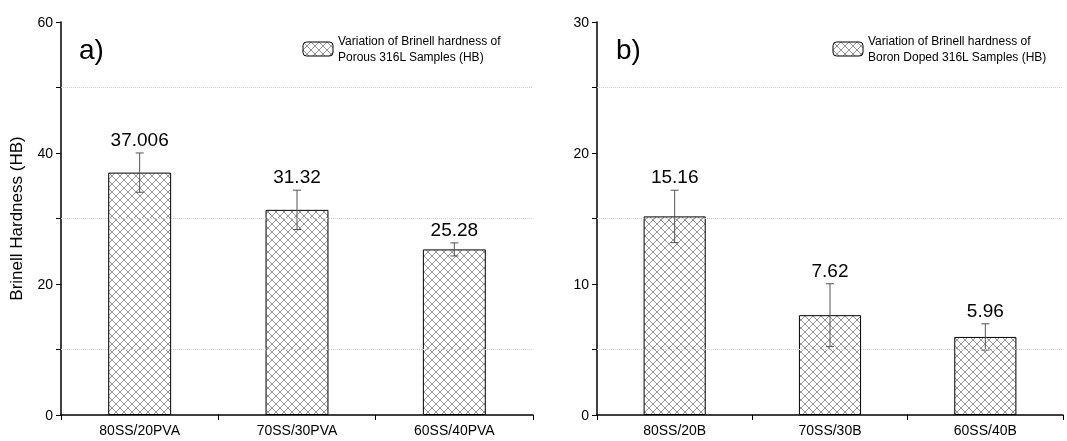 This screenshot has height=441, width=1067. I want to click on y-tick-label: 60, so click(45, 22).